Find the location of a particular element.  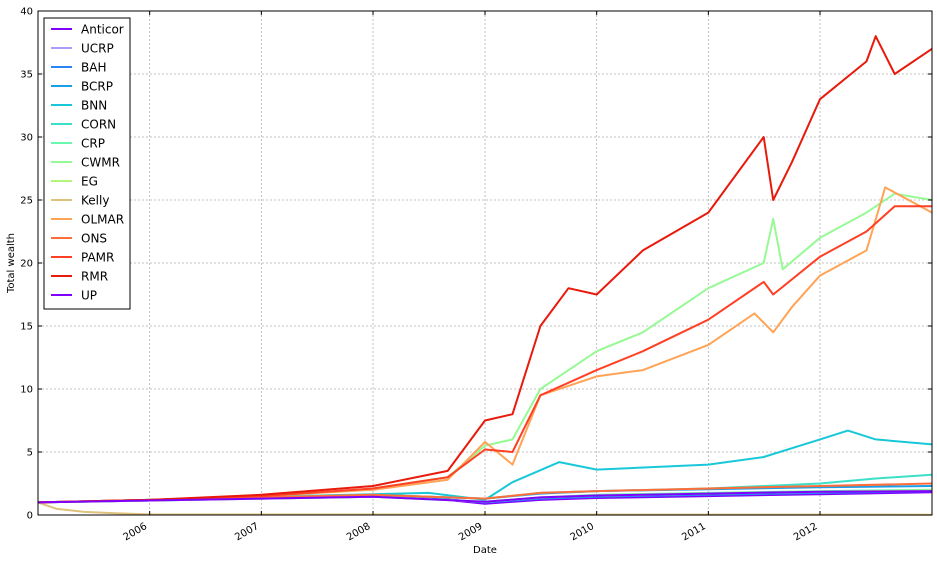

y-axis-label: Total wealth is located at coordinates (11, 263).